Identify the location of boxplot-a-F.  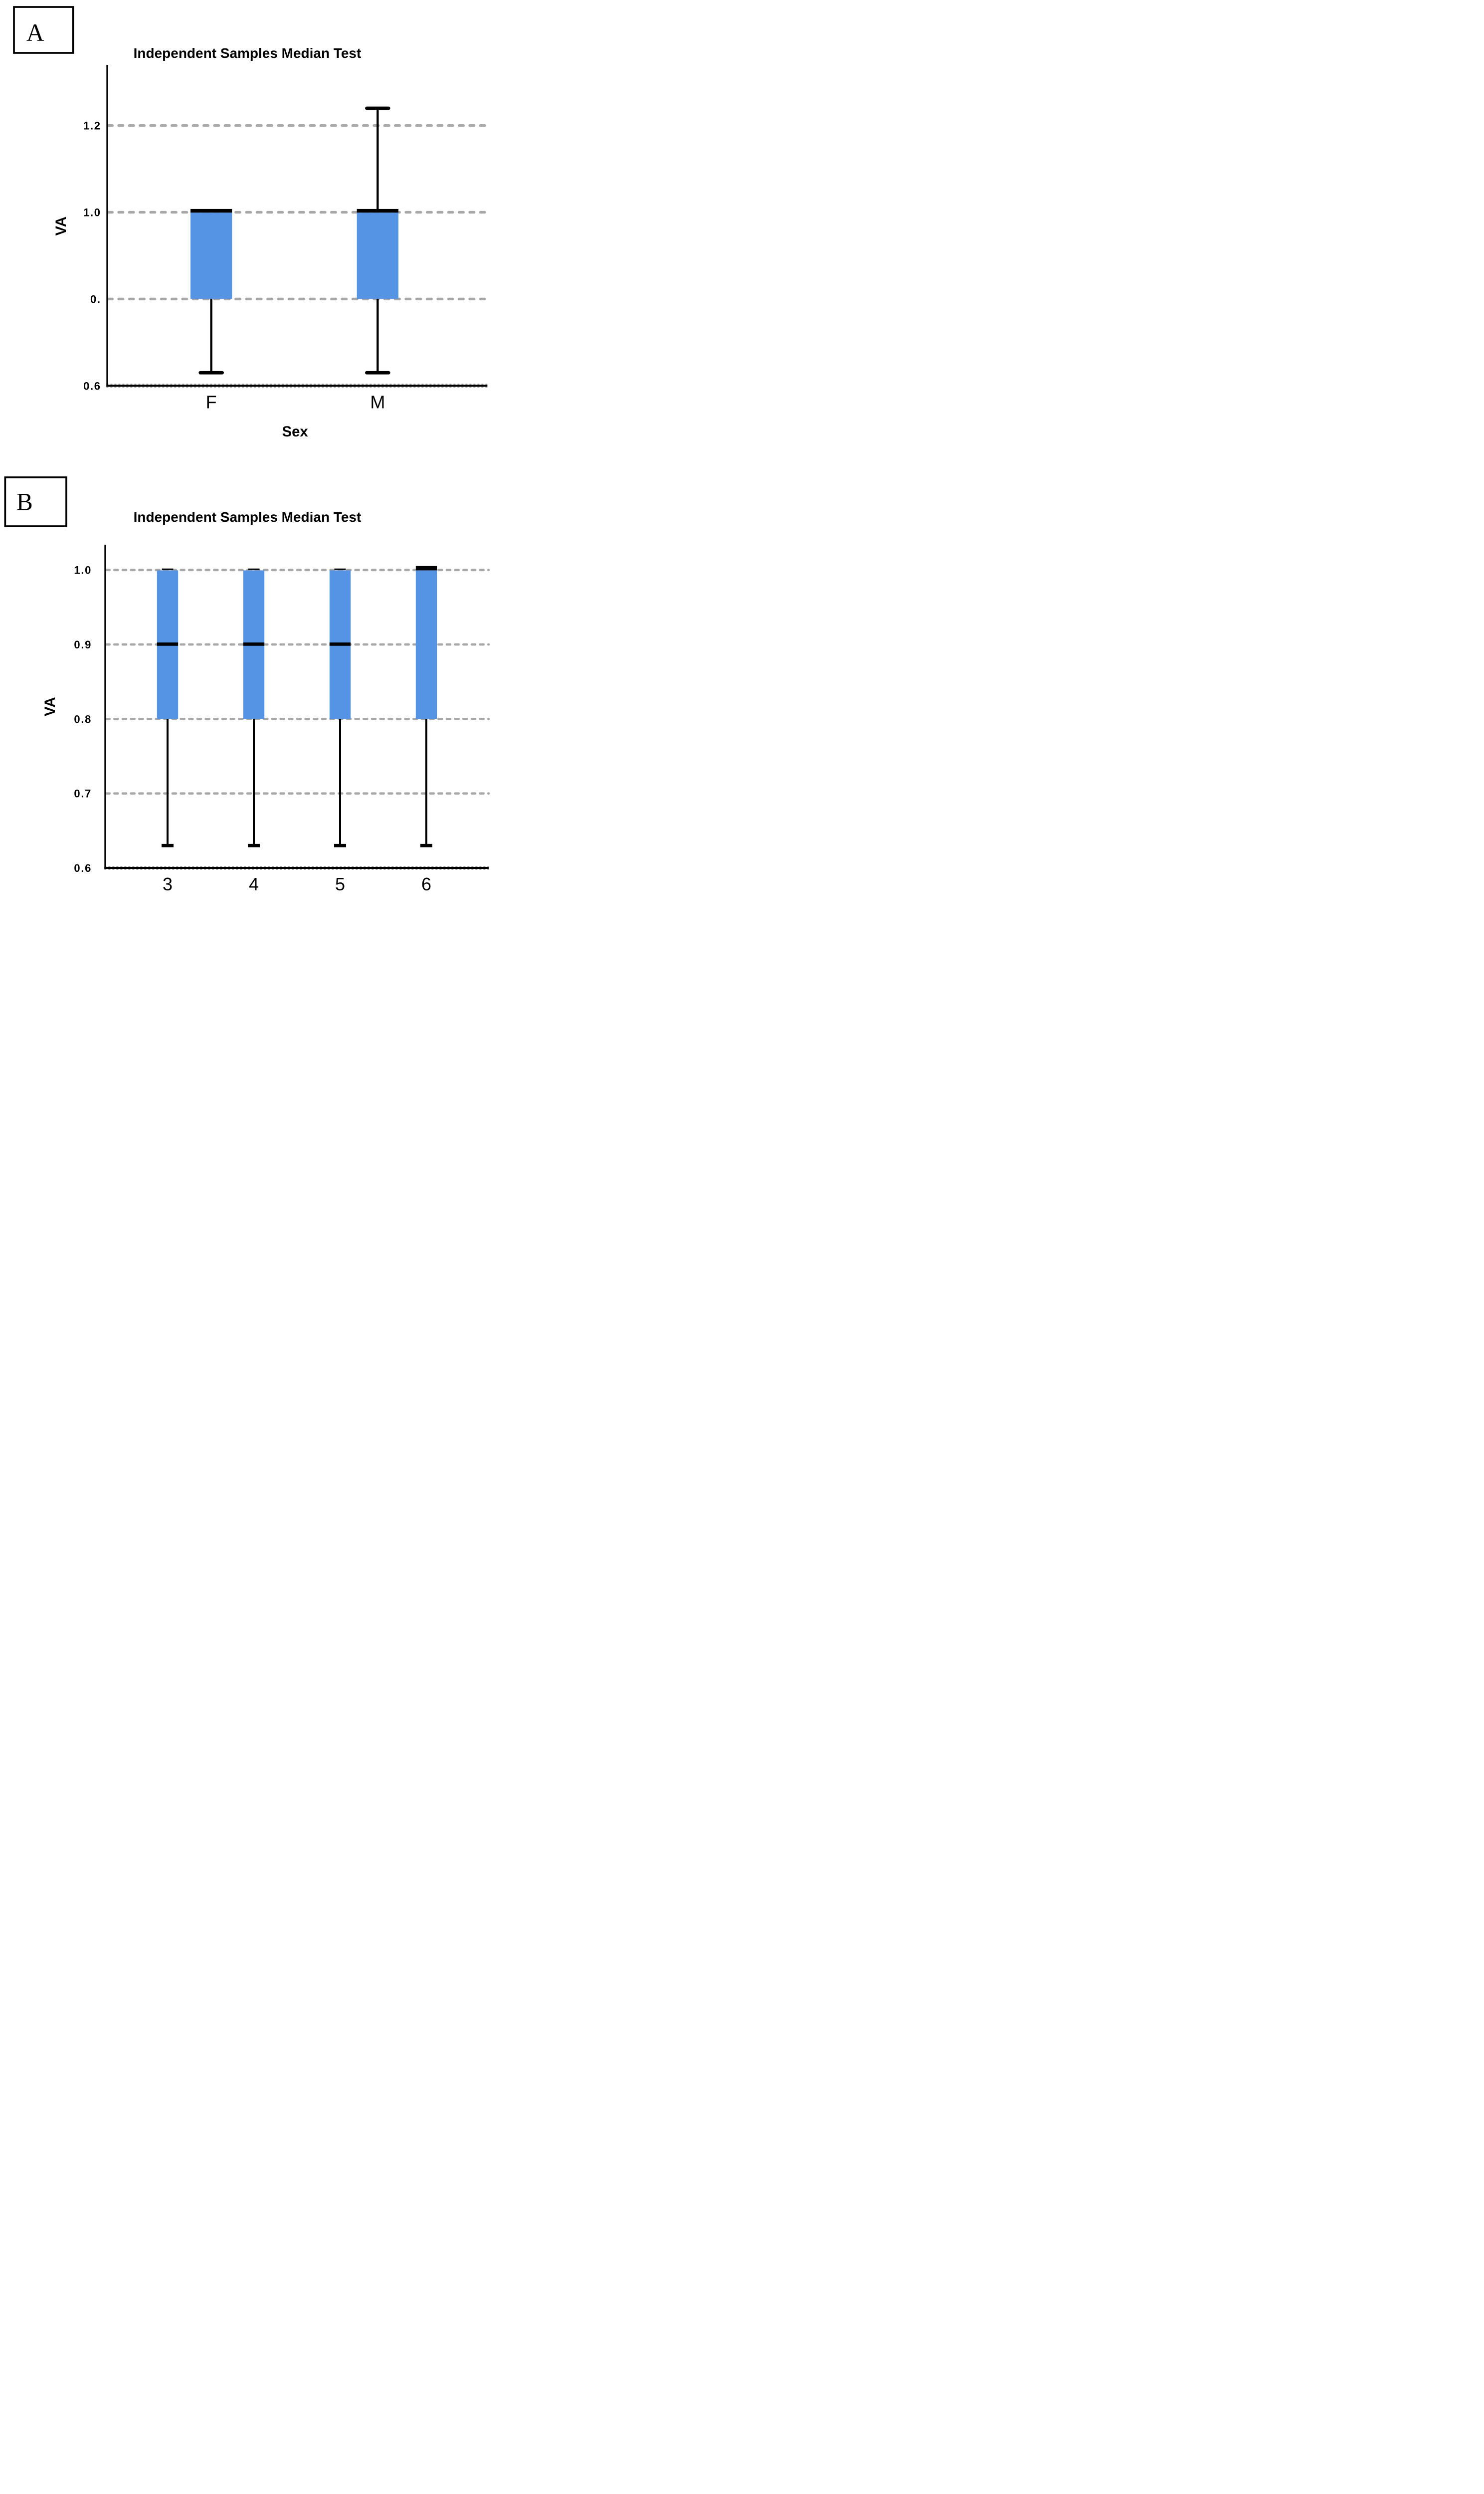
(211, 291).